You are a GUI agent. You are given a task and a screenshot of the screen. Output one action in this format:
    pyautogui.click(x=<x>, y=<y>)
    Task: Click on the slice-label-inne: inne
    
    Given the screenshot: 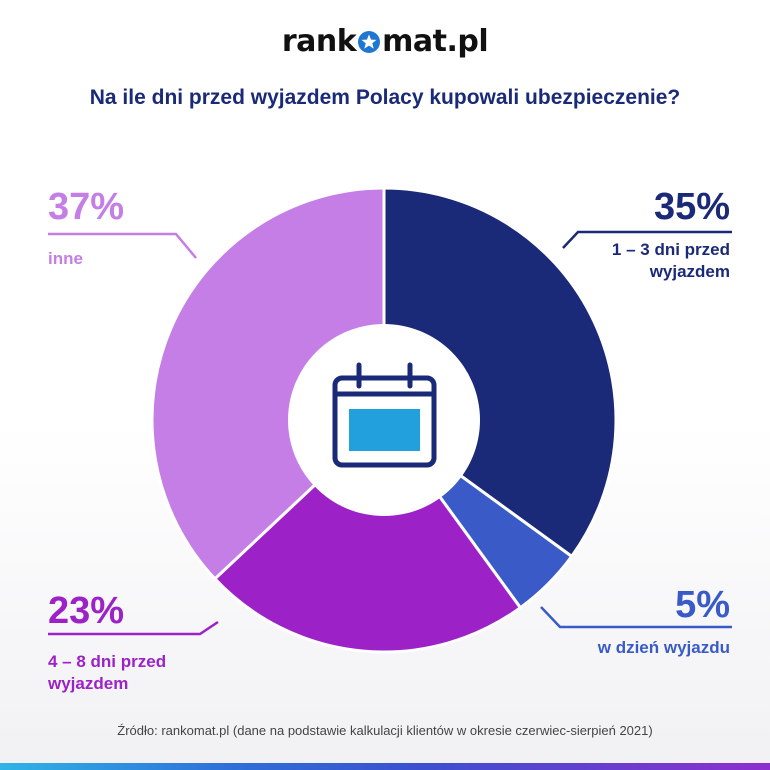 What is the action you would take?
    pyautogui.click(x=65, y=258)
    